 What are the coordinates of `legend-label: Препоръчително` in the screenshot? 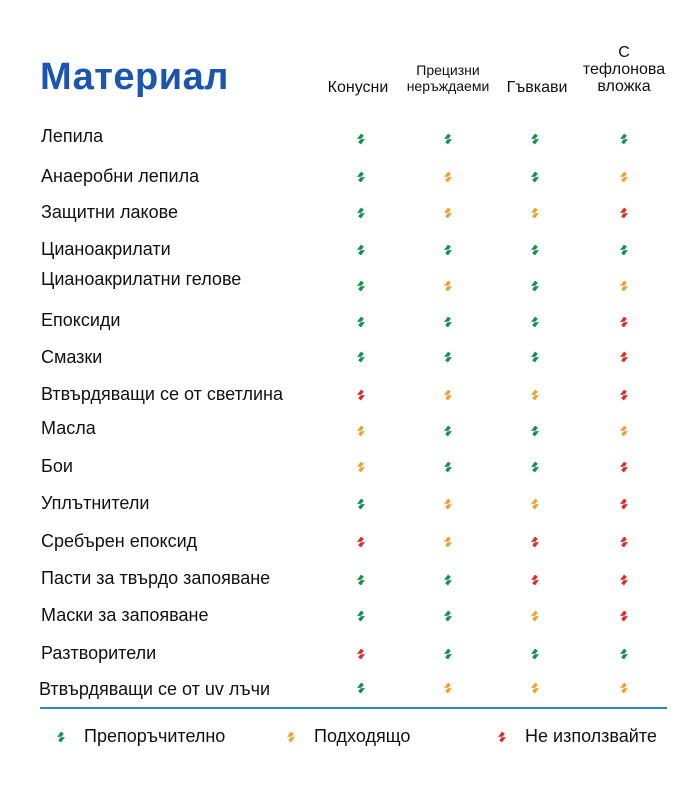 It's located at (155, 736).